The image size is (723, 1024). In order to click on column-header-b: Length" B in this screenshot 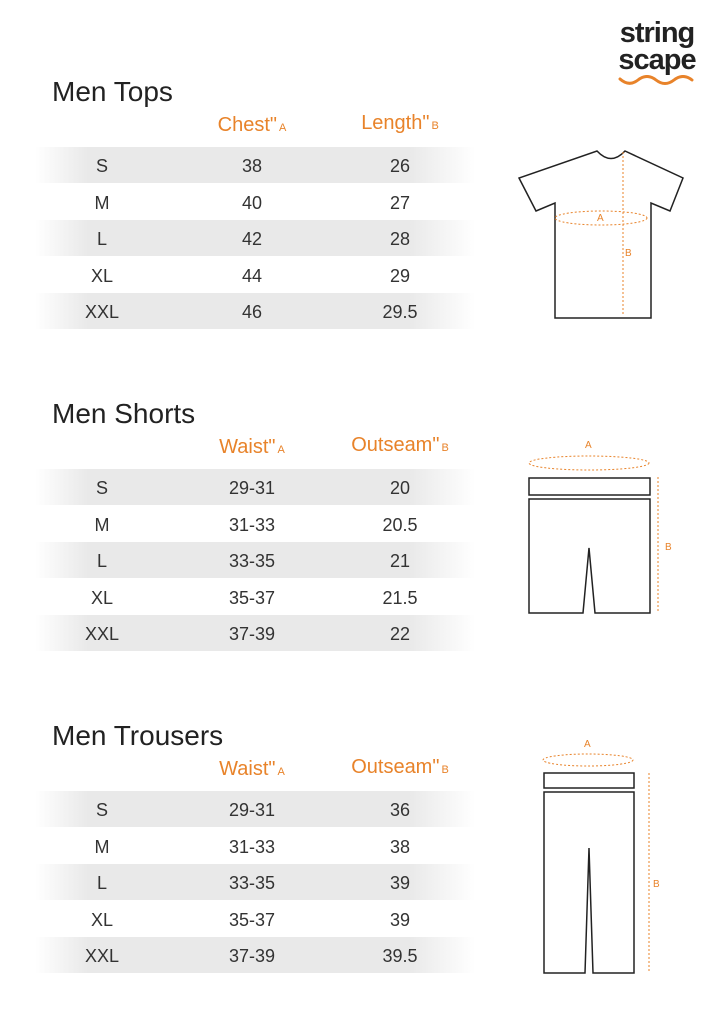, I will do `click(400, 123)`.